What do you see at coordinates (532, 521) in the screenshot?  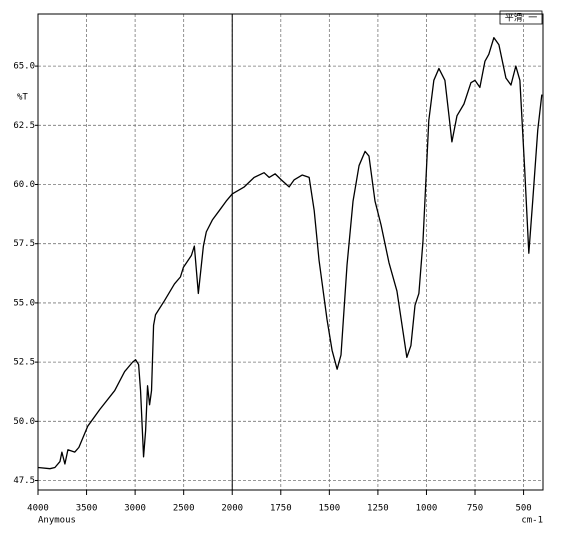 I see `x-unit: cm-1` at bounding box center [532, 521].